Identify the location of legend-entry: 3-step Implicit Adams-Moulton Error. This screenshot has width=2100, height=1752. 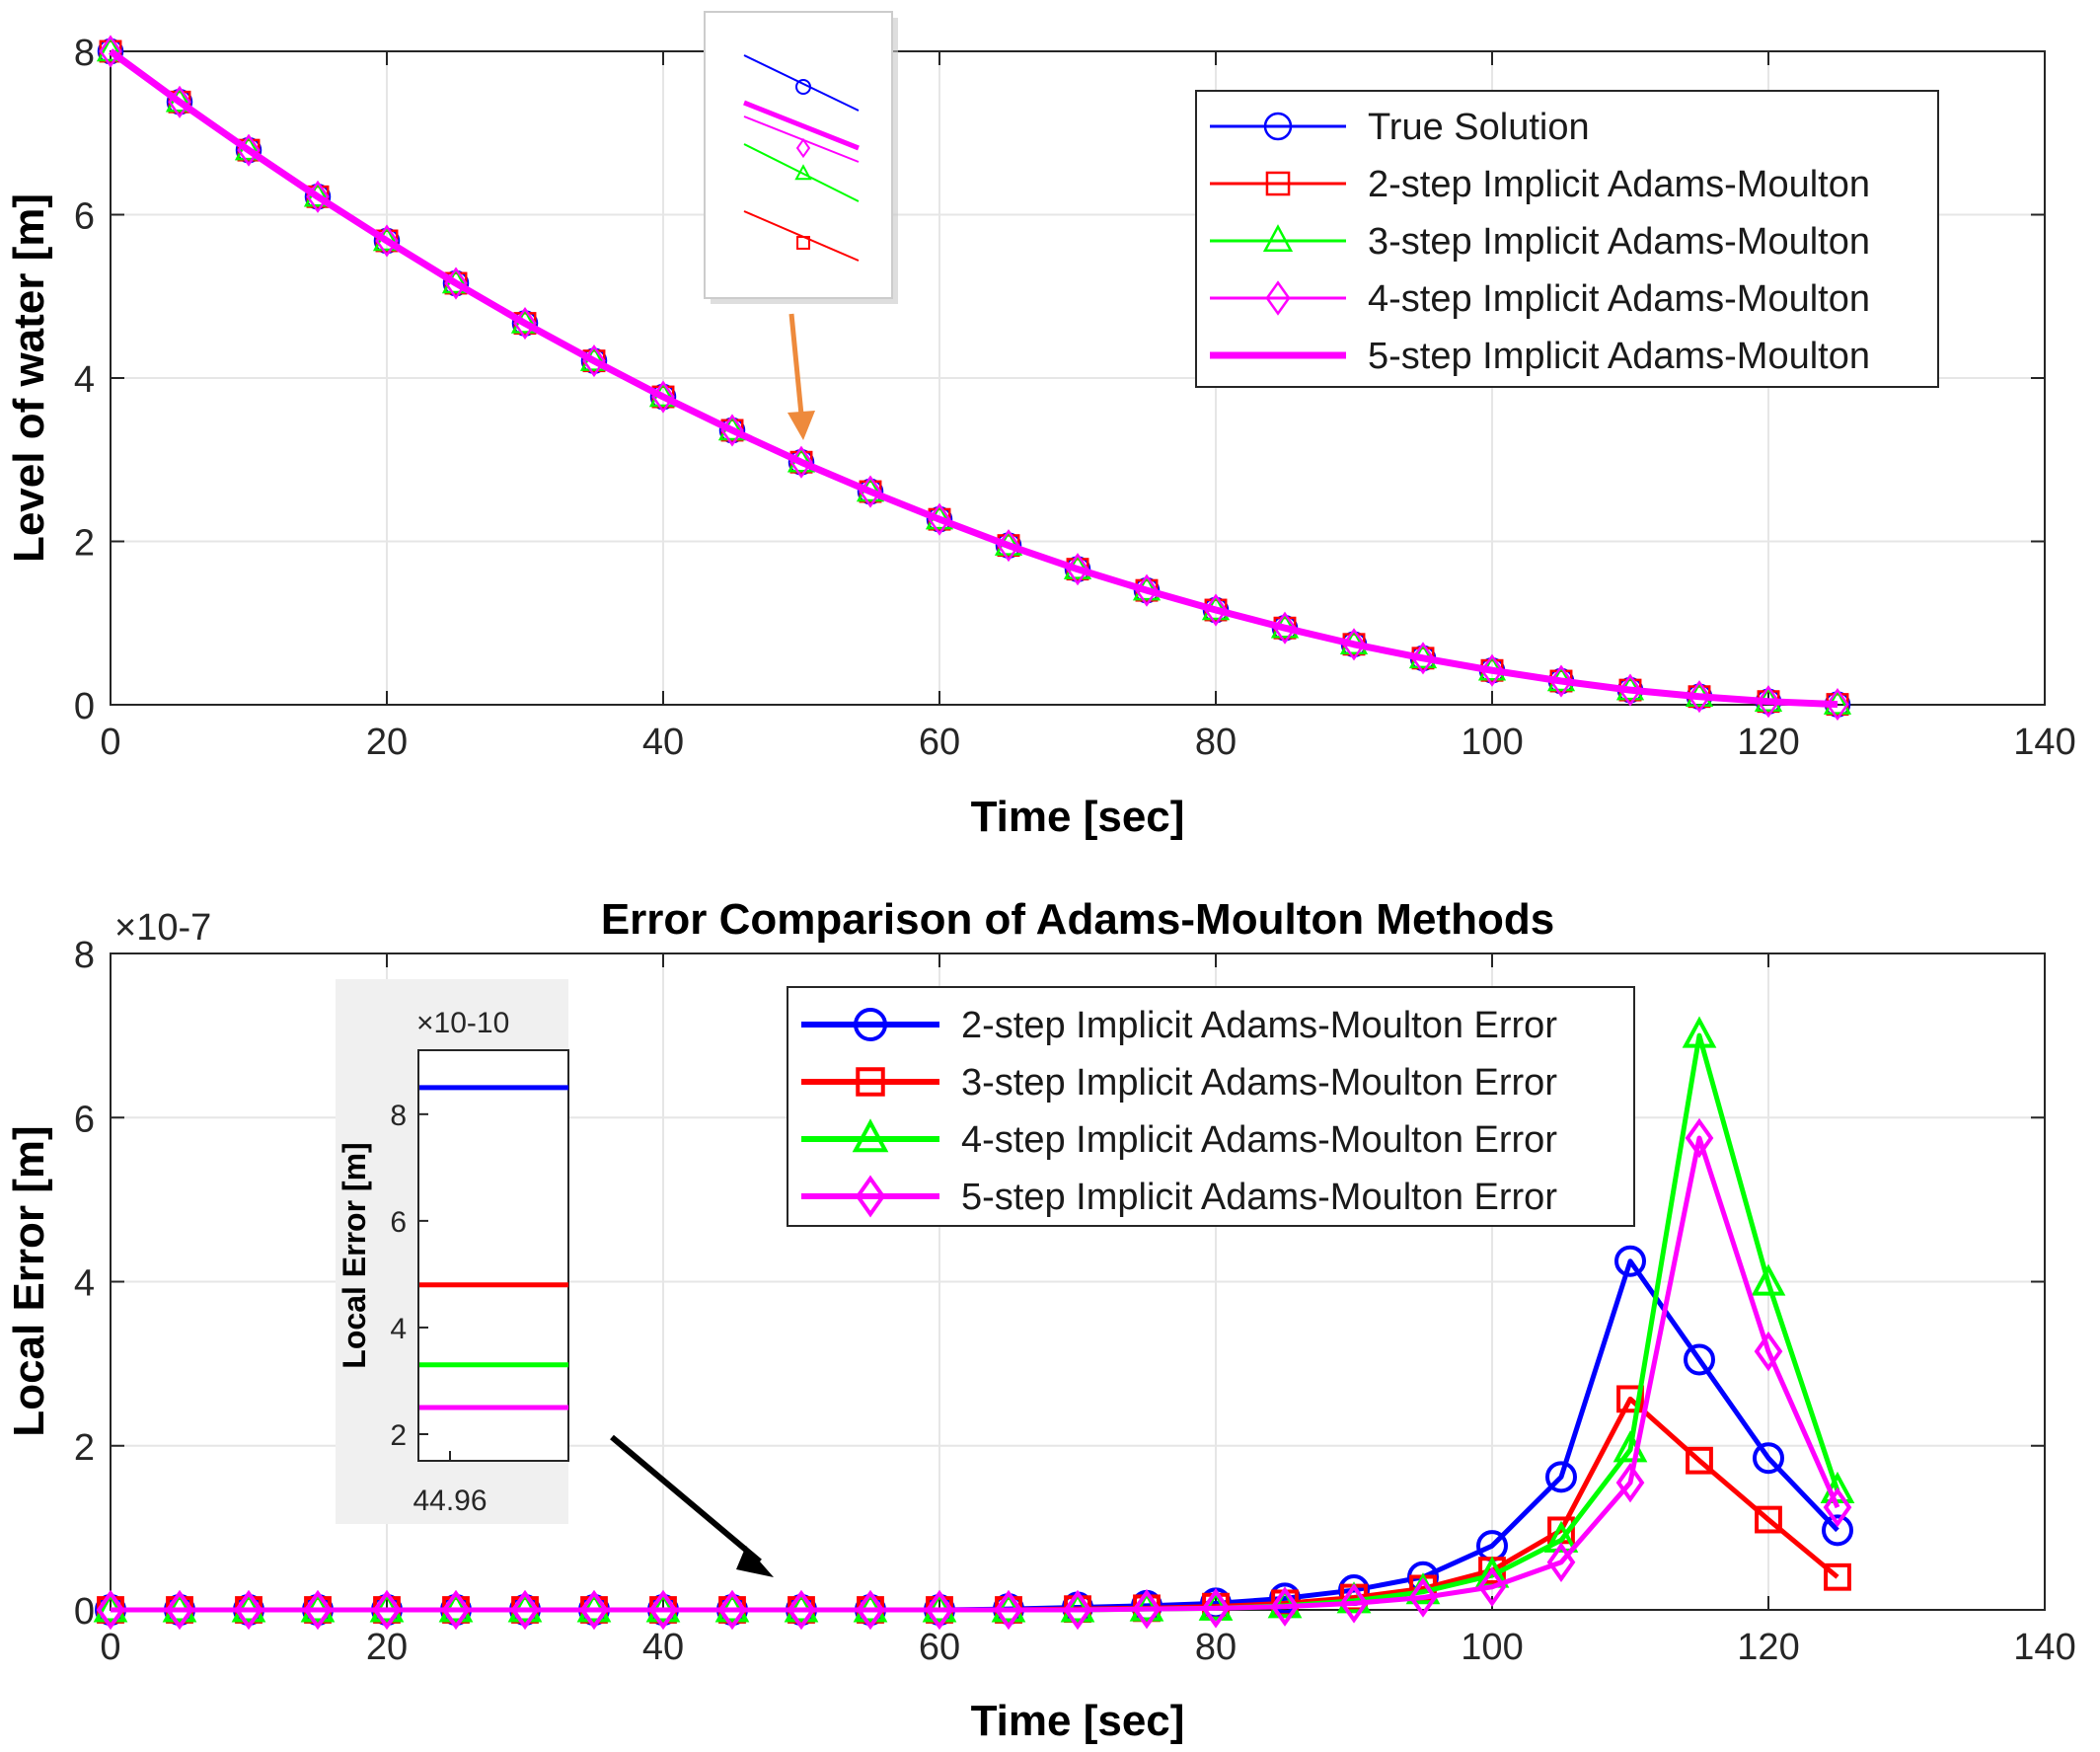
(1179, 1083).